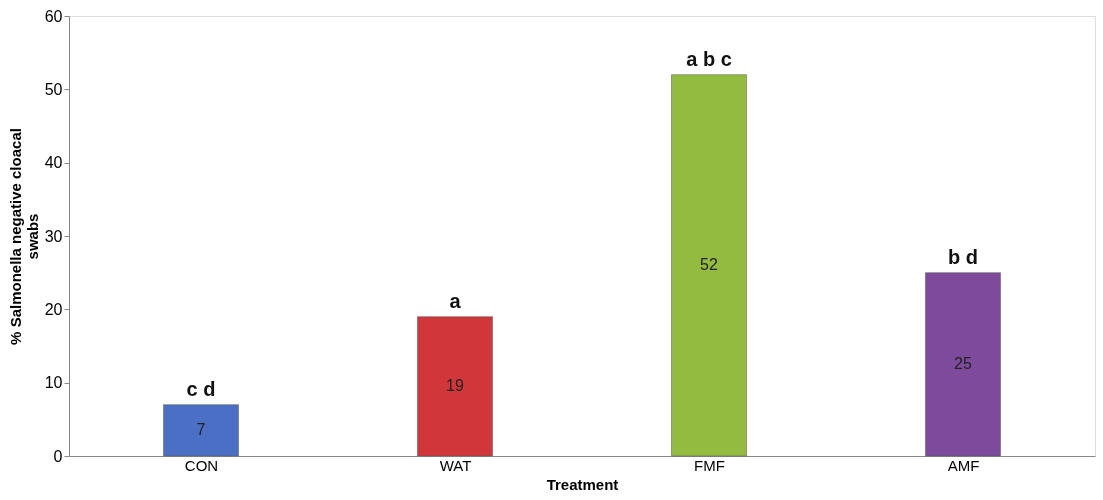 This screenshot has height=500, width=1103. I want to click on y-tick-label: 10, so click(53, 383).